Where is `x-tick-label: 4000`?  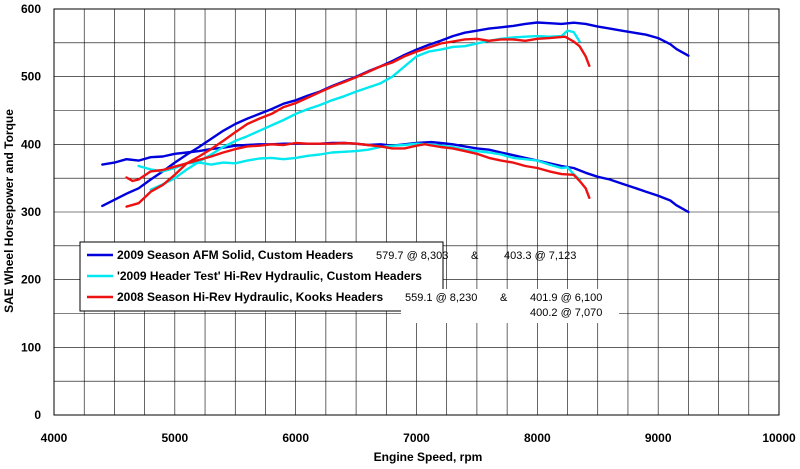
x-tick-label: 4000 is located at coordinates (54, 438).